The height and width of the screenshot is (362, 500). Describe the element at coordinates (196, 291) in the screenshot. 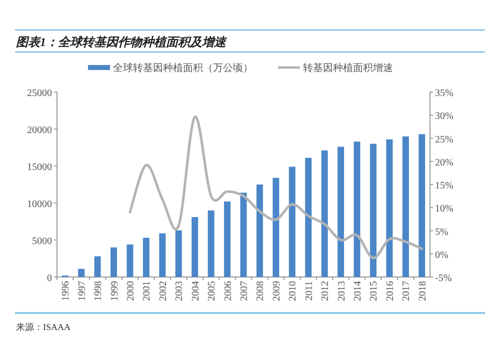

I see `x-tick-label: 2004` at that location.